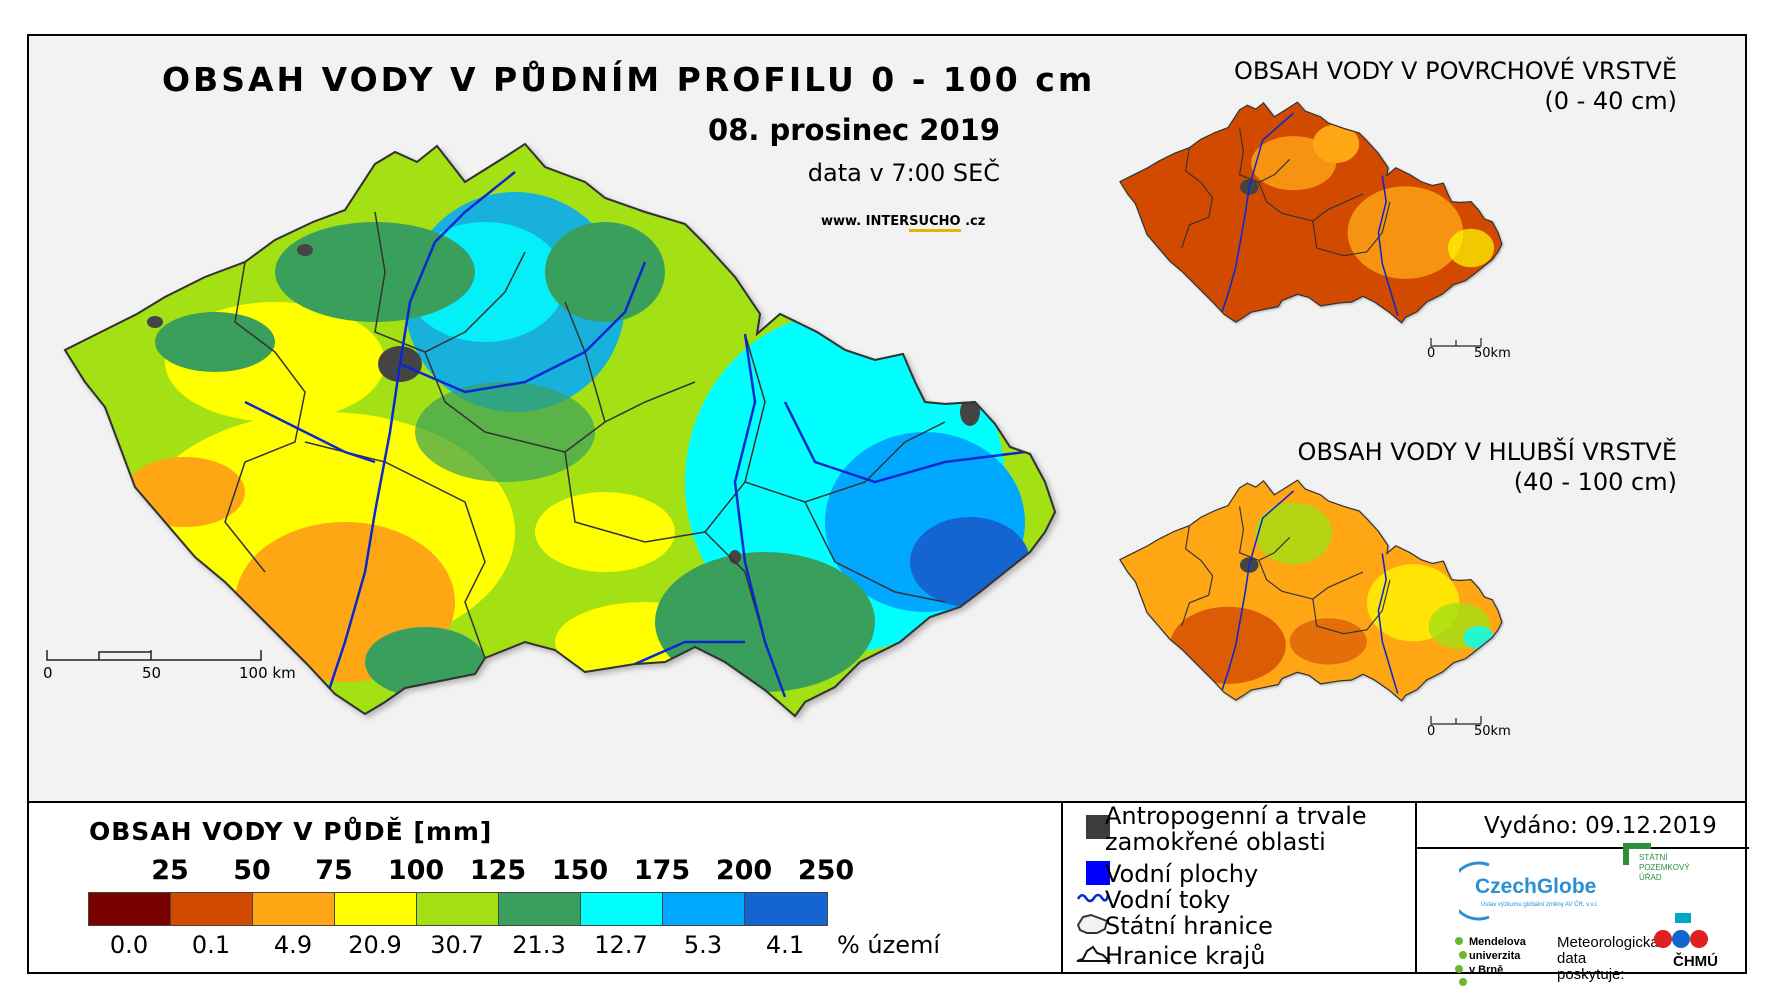  I want to click on legend-threshold: 25, so click(170, 870).